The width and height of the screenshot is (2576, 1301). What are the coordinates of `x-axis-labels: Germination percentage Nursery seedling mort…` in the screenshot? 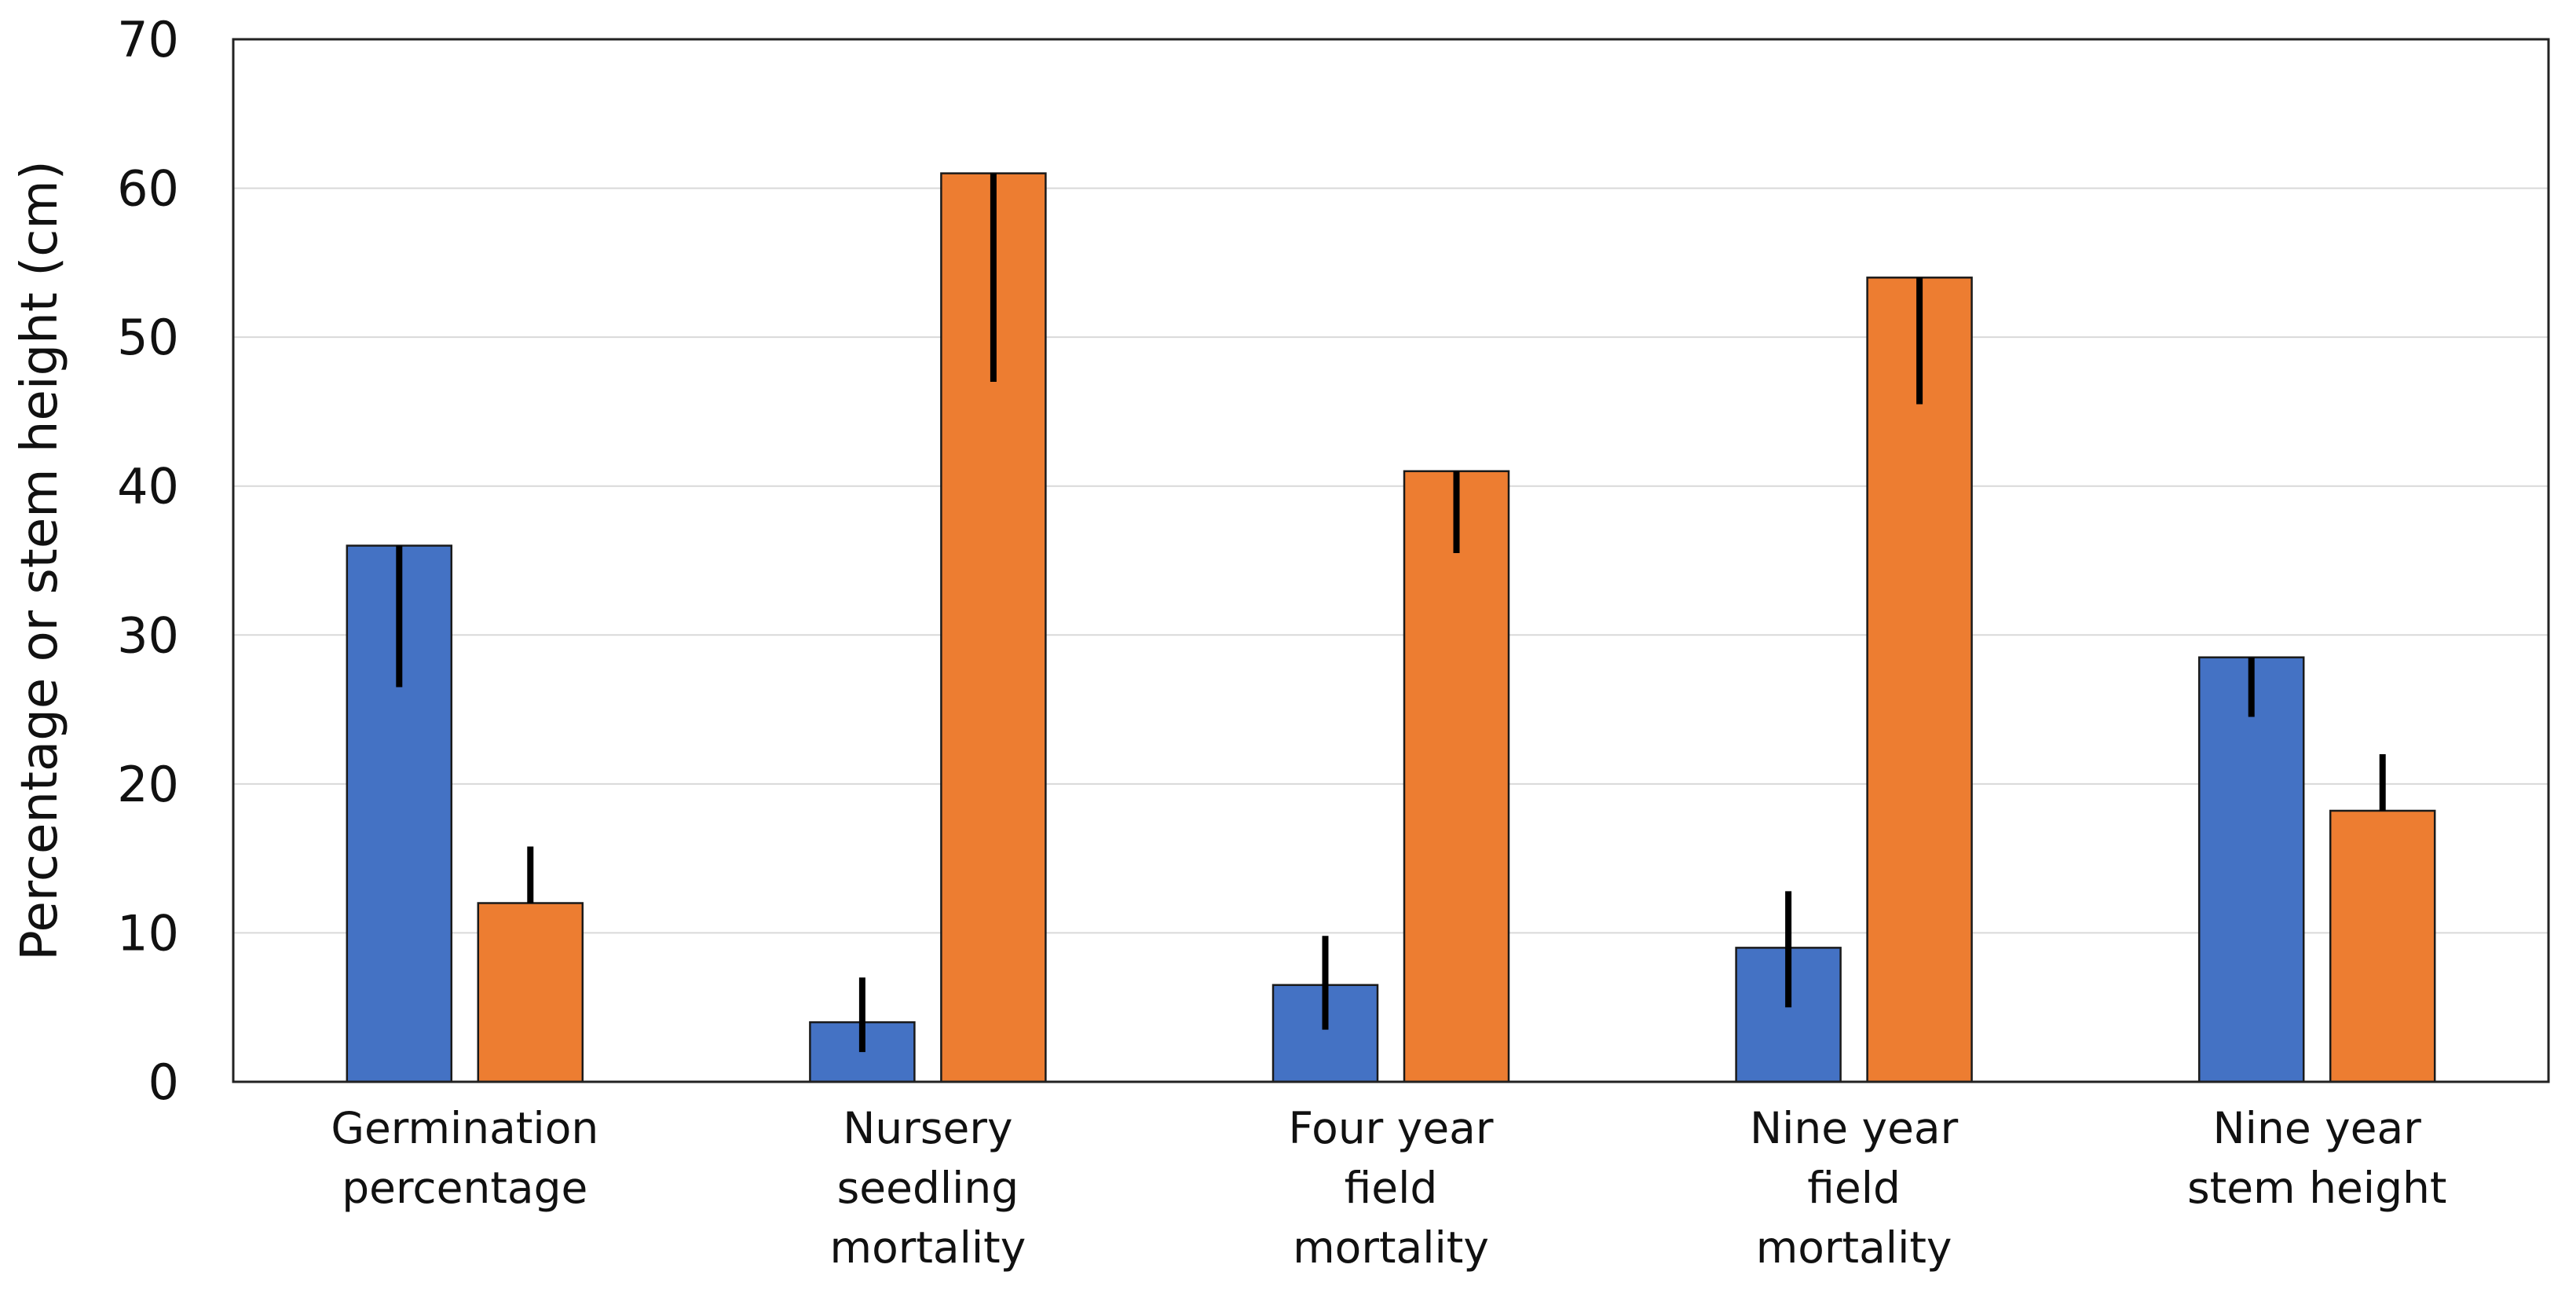 It's located at (1389, 1188).